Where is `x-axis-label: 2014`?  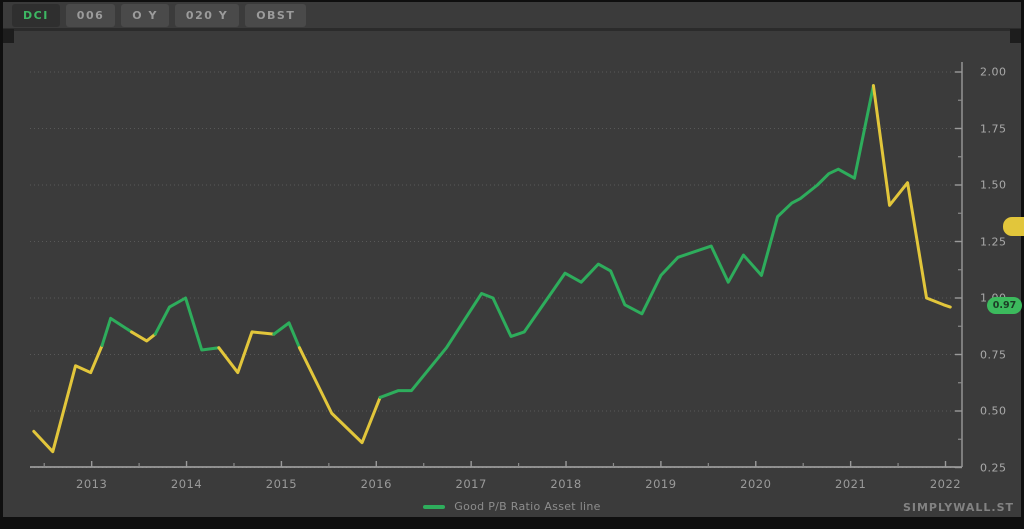 x-axis-label: 2014 is located at coordinates (186, 484).